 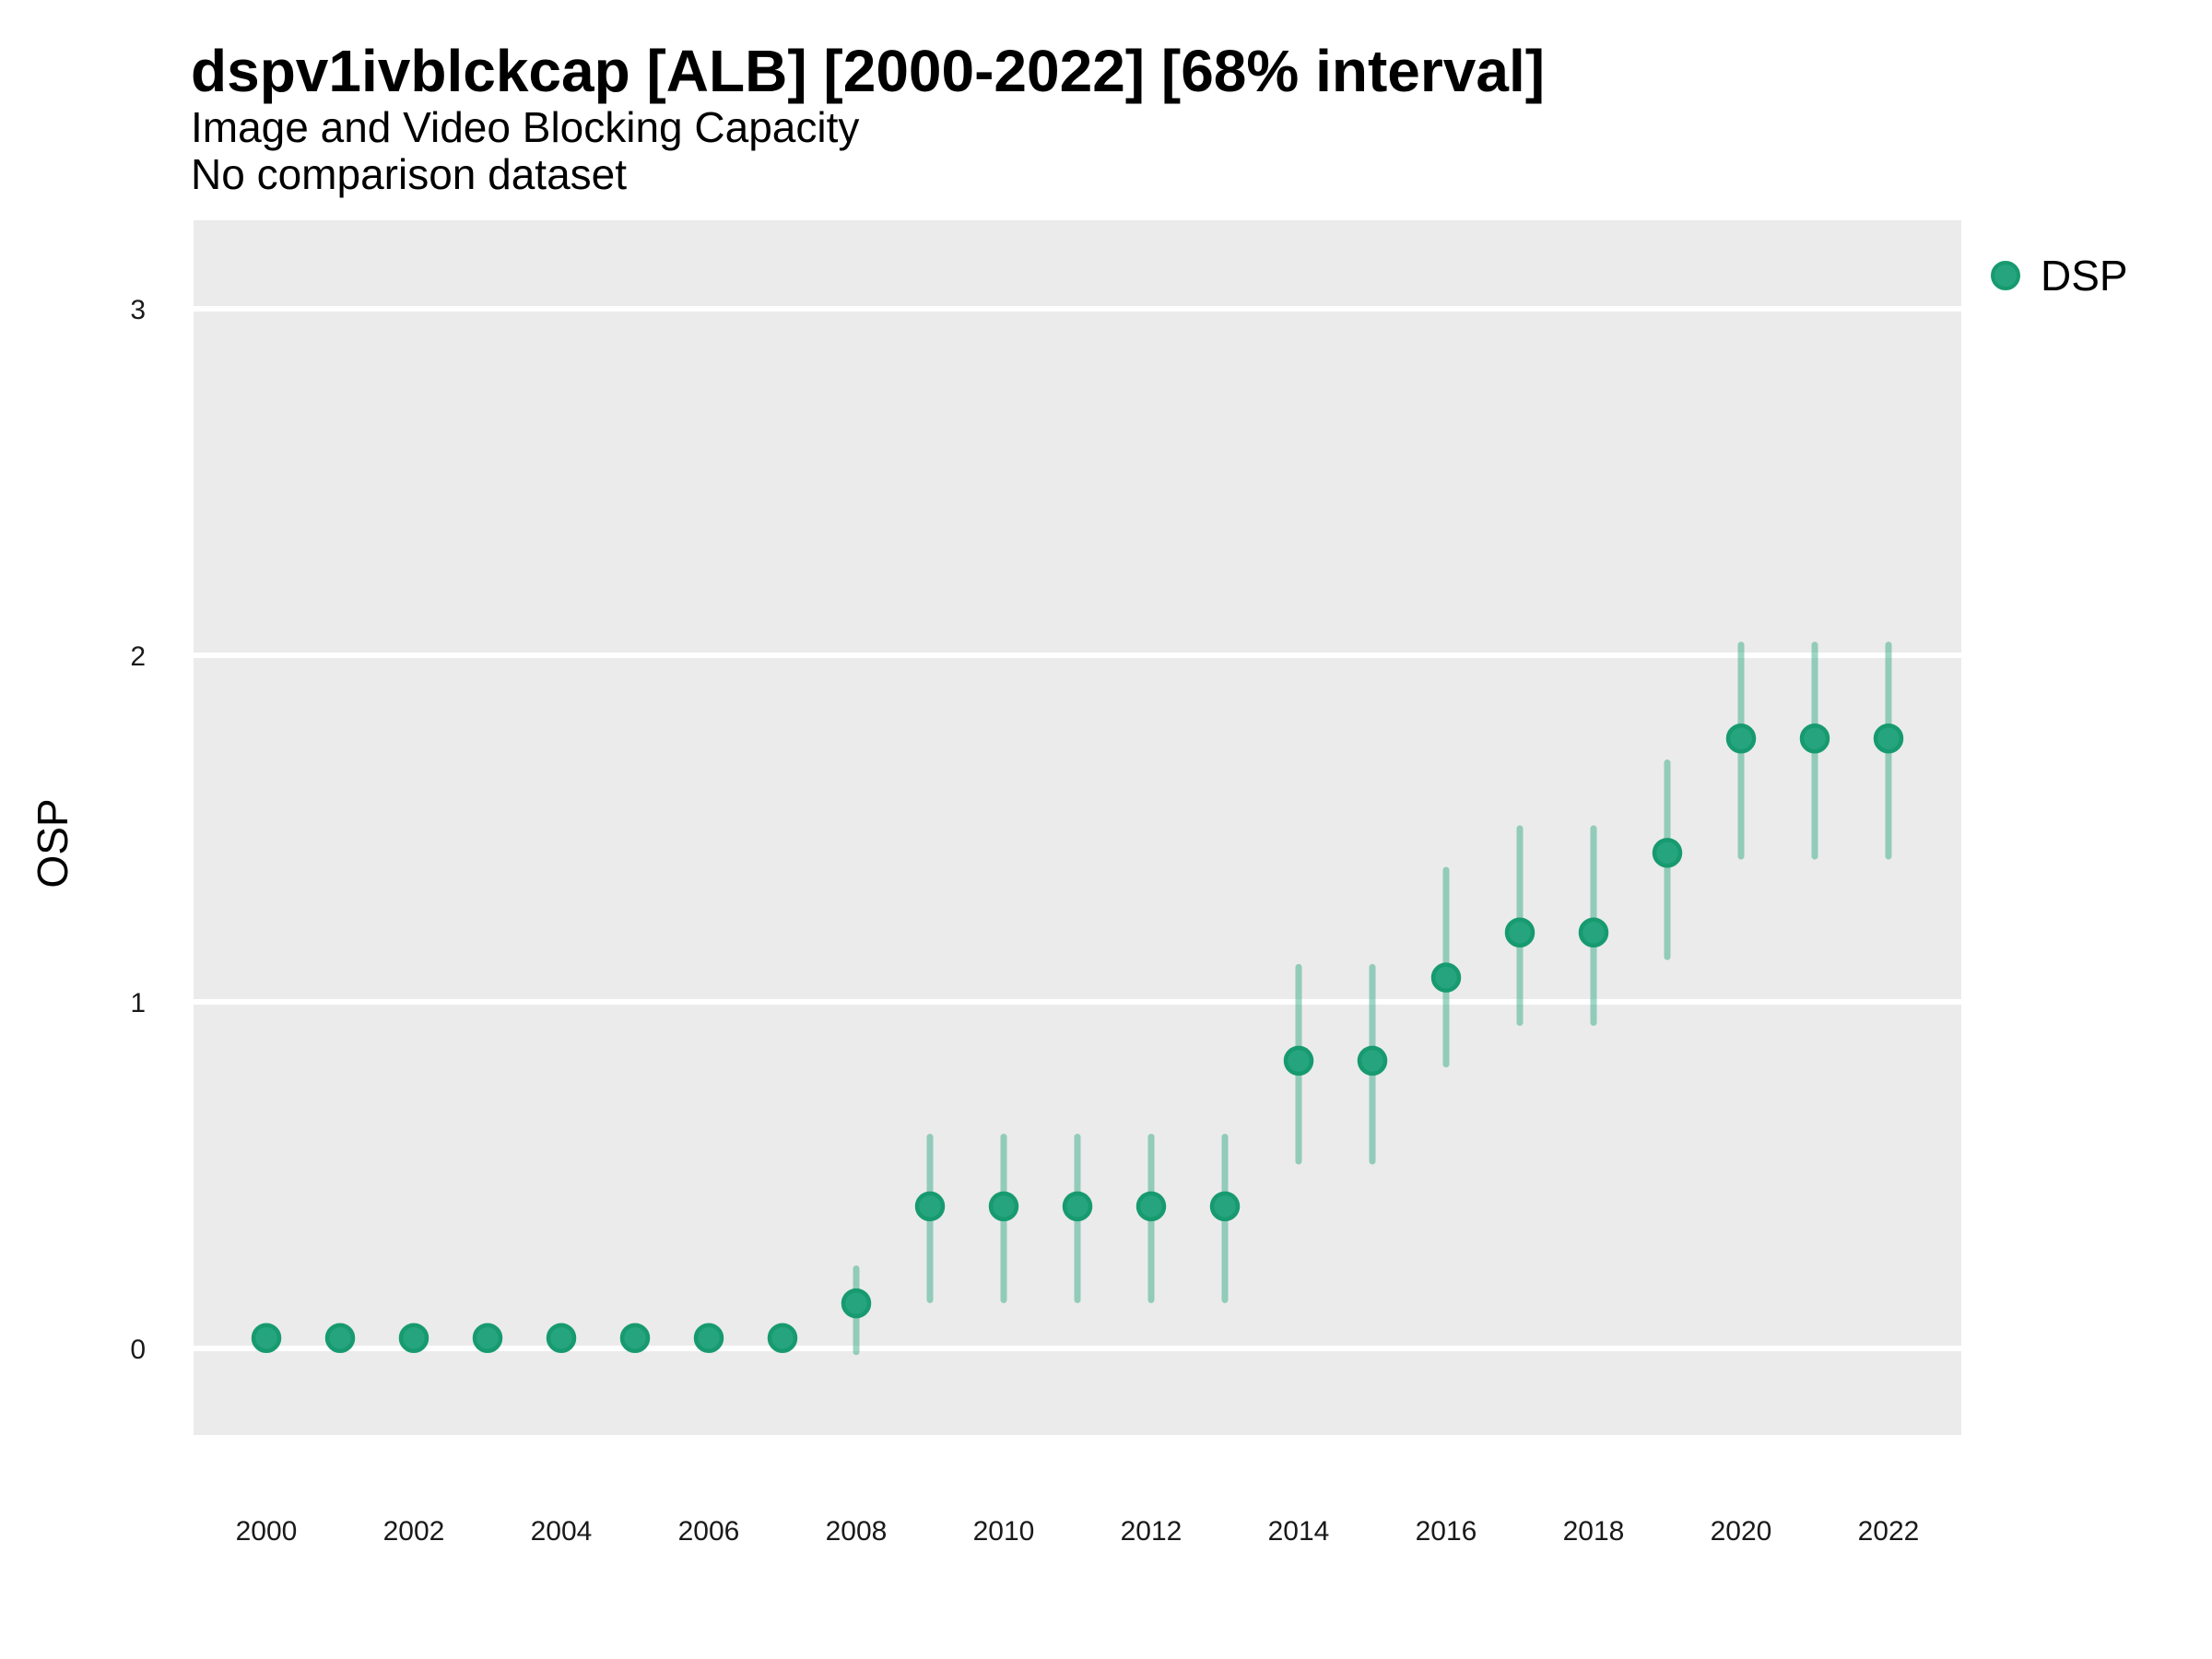 What do you see at coordinates (1225, 1206) in the screenshot?
I see `data-point-2013` at bounding box center [1225, 1206].